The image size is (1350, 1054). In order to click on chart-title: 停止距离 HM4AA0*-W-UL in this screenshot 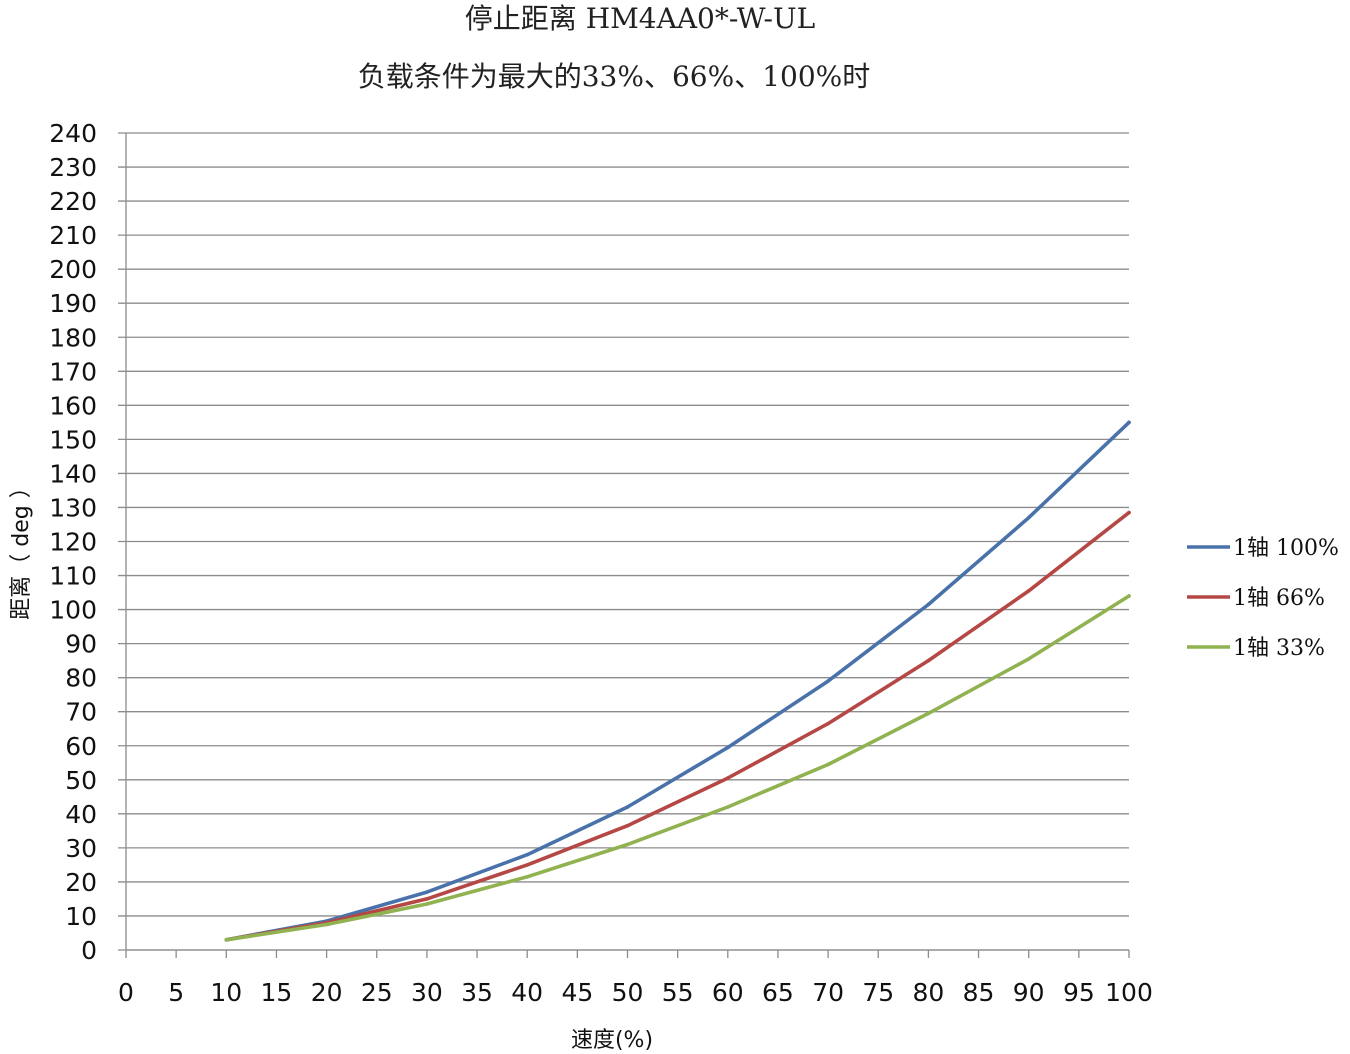, I will do `click(640, 18)`.